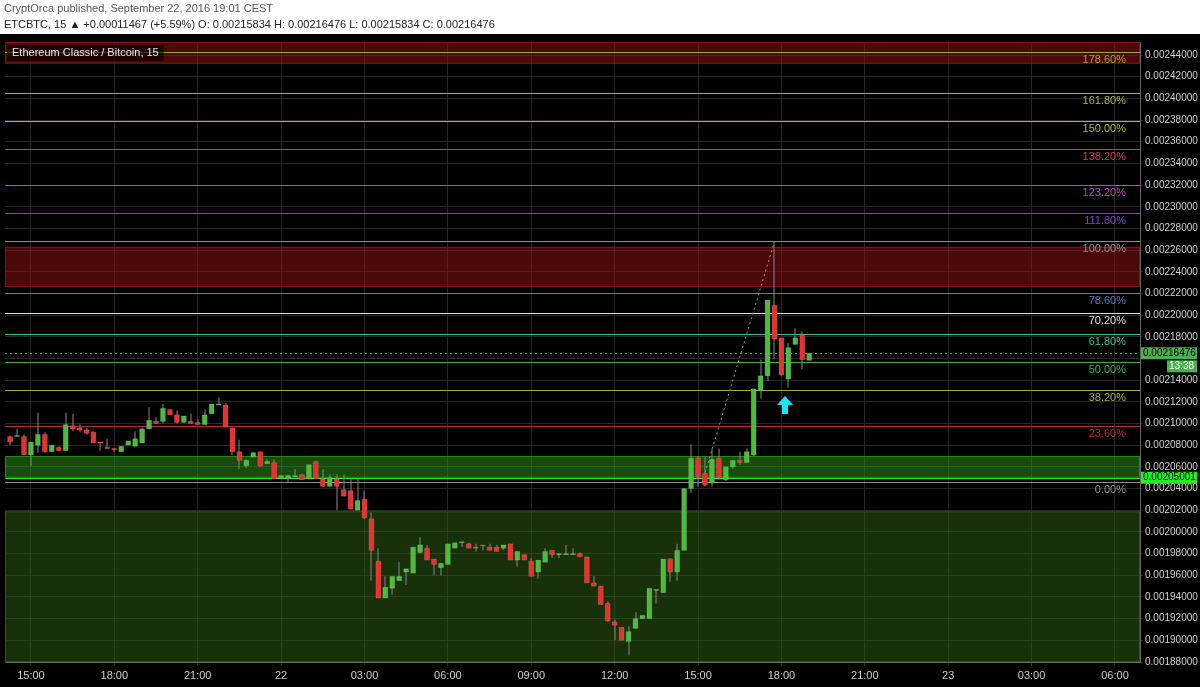 This screenshot has width=1200, height=687. I want to click on y-tick-label: 0.00222000, so click(1172, 293).